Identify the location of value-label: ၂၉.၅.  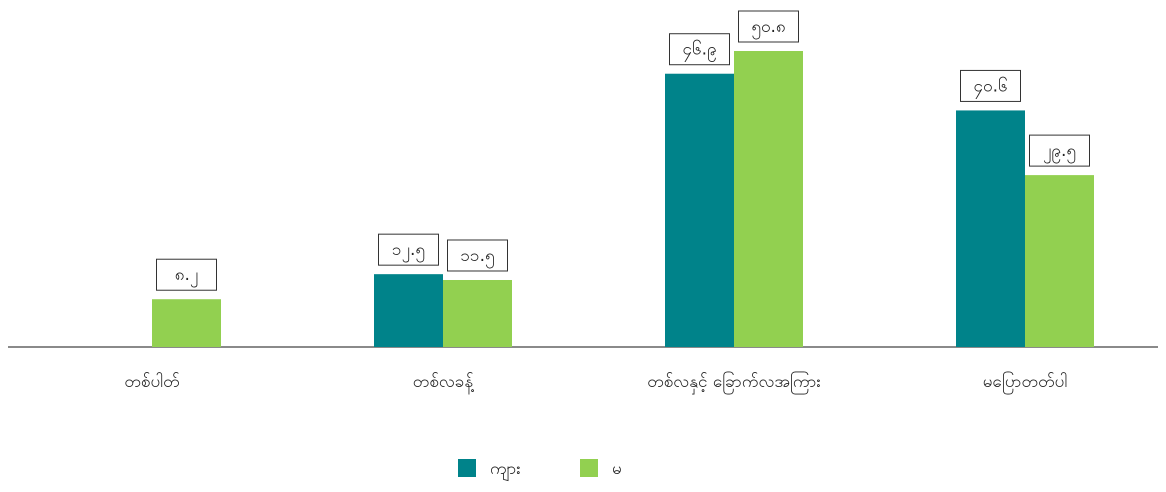
(1059, 152).